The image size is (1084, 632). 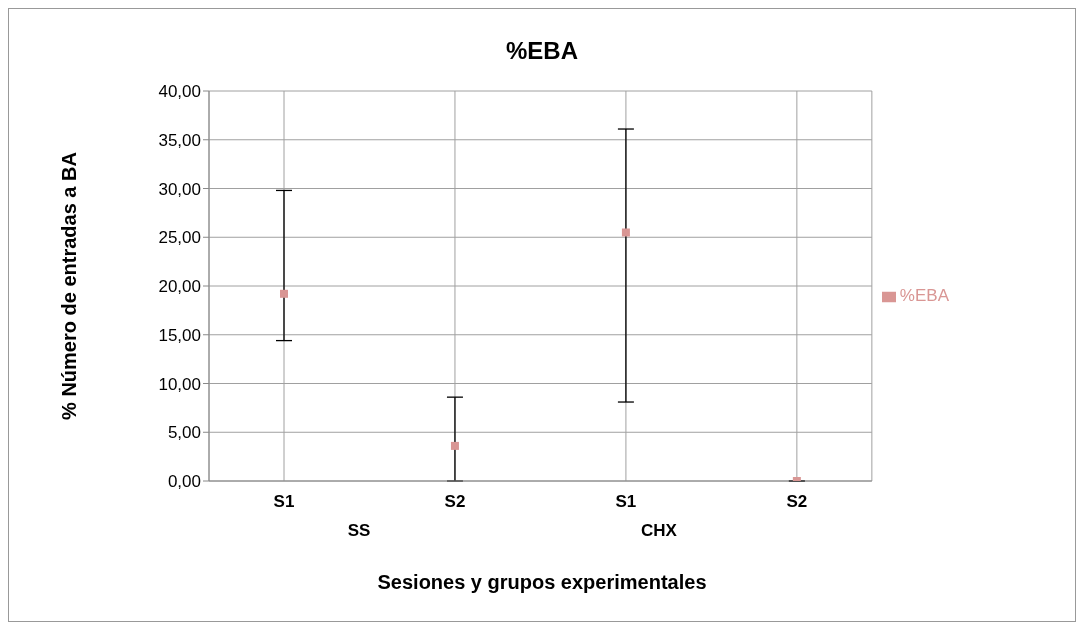 What do you see at coordinates (184, 482) in the screenshot?
I see `y-tick-label: 0,00` at bounding box center [184, 482].